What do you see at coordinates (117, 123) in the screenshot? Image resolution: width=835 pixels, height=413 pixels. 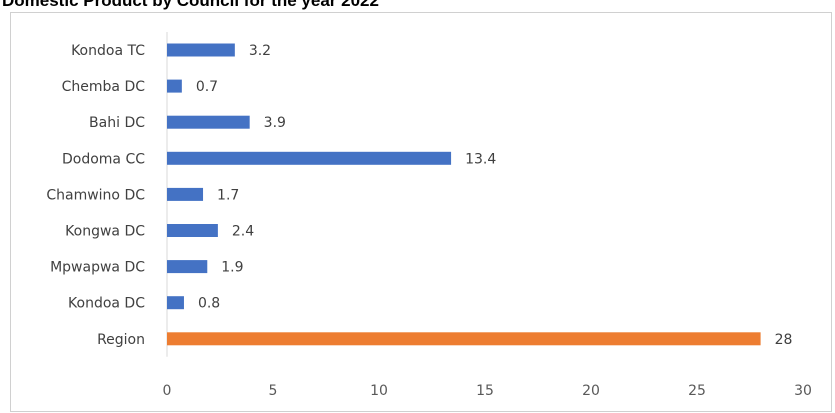 I see `category-label-bahi-dc: Bahi DC` at bounding box center [117, 123].